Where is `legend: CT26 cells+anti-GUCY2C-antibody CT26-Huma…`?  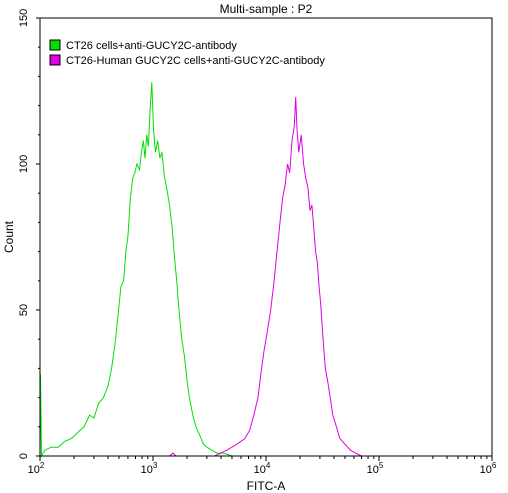 legend: CT26 cells+anti-GUCY2C-antibody CT26-Huma… is located at coordinates (187, 53).